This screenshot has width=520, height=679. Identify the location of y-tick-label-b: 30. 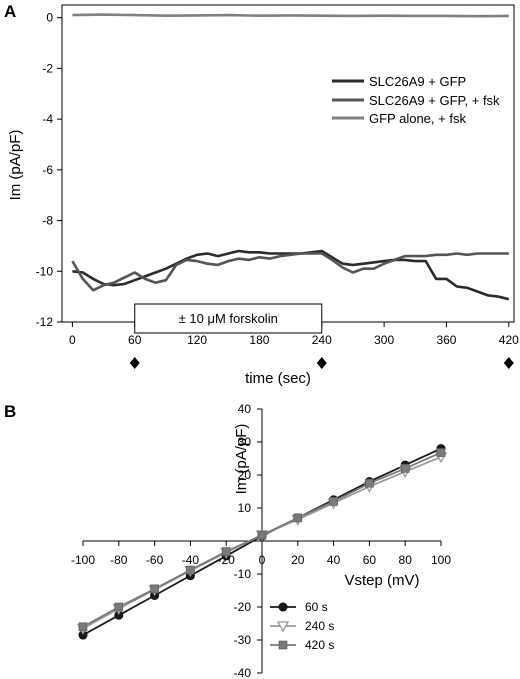
(245, 442).